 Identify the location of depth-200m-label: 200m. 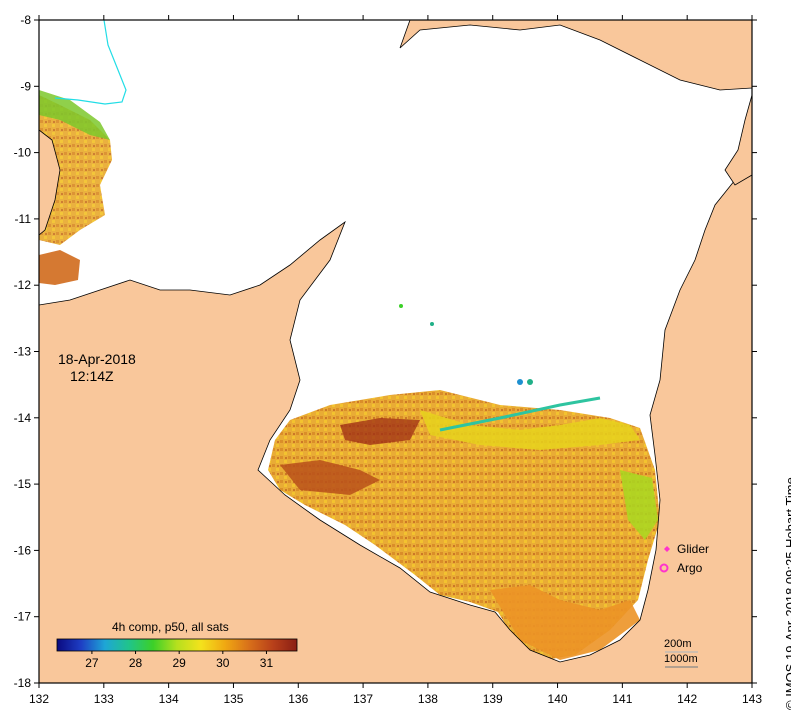
(678, 644).